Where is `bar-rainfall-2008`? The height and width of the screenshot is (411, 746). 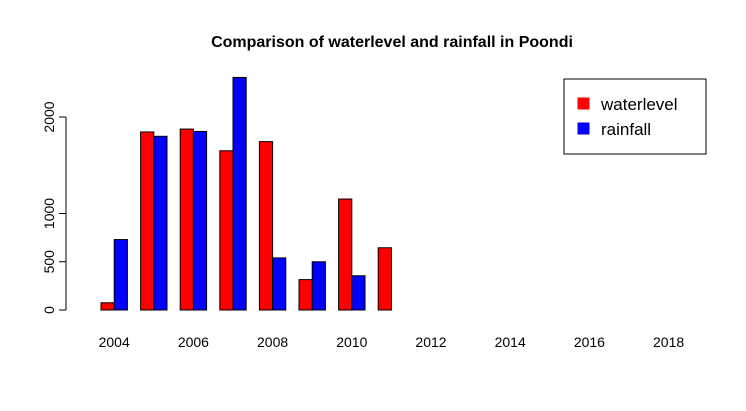
bar-rainfall-2008 is located at coordinates (279, 284).